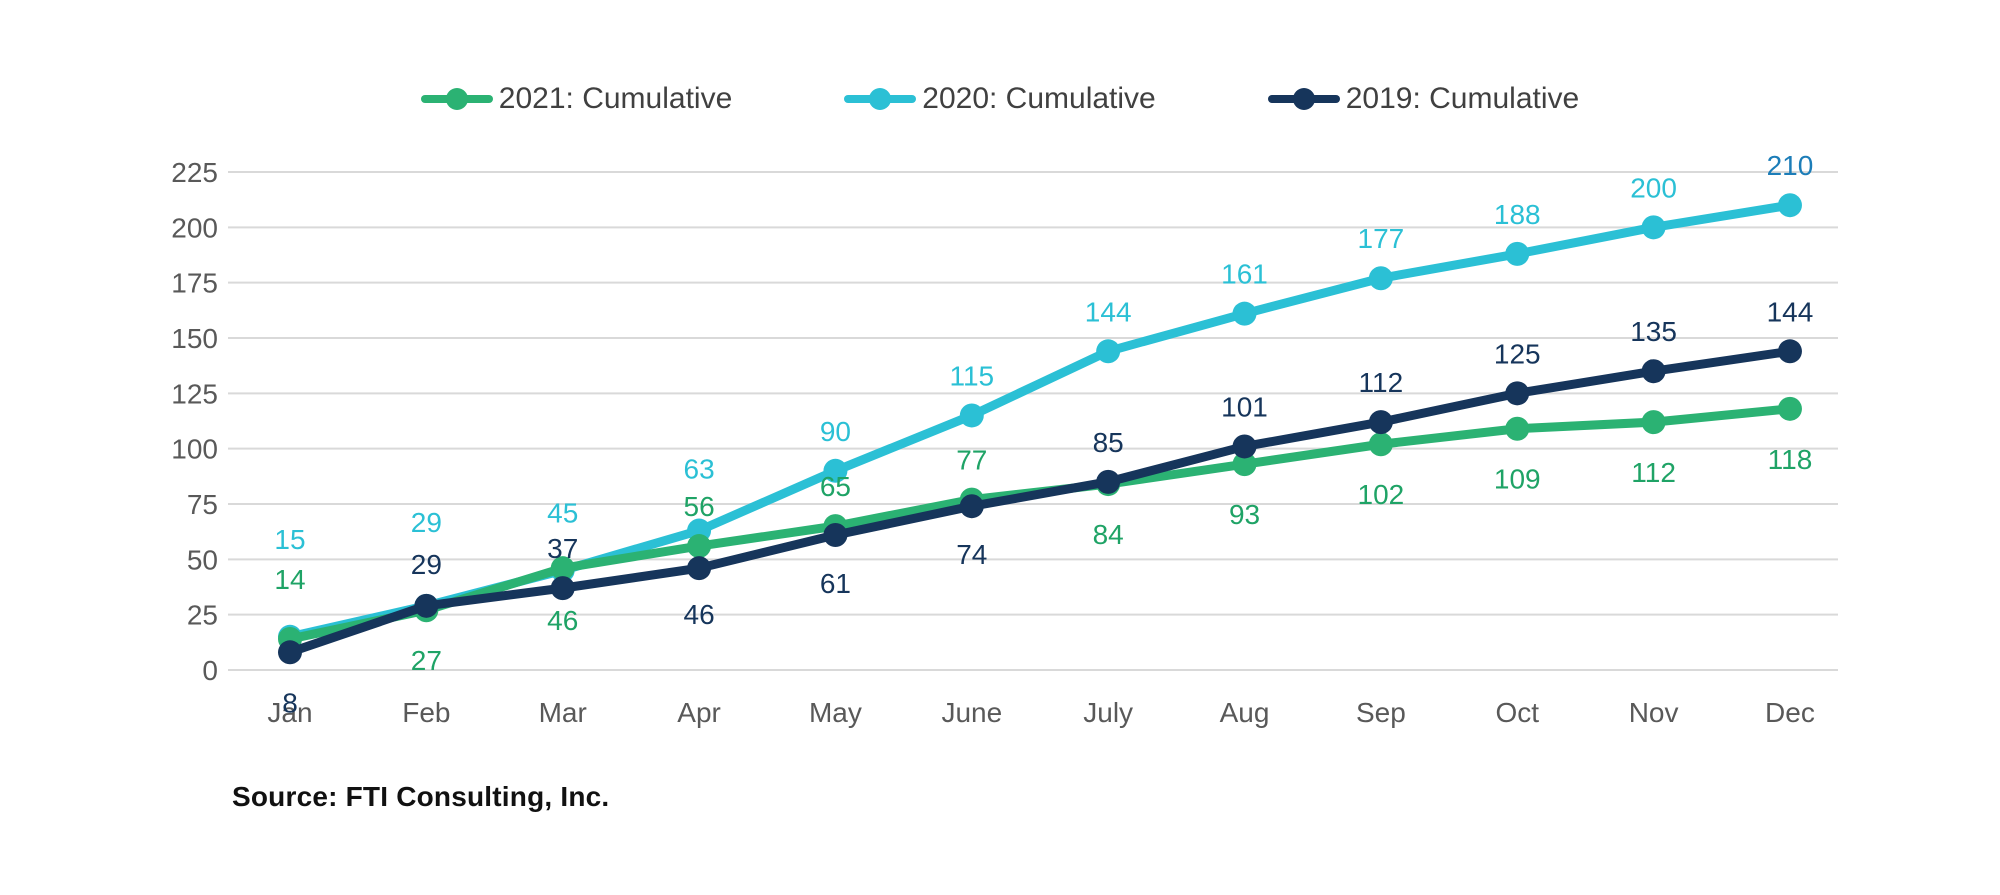  I want to click on x-axis-tick-label: Oct, so click(1517, 712).